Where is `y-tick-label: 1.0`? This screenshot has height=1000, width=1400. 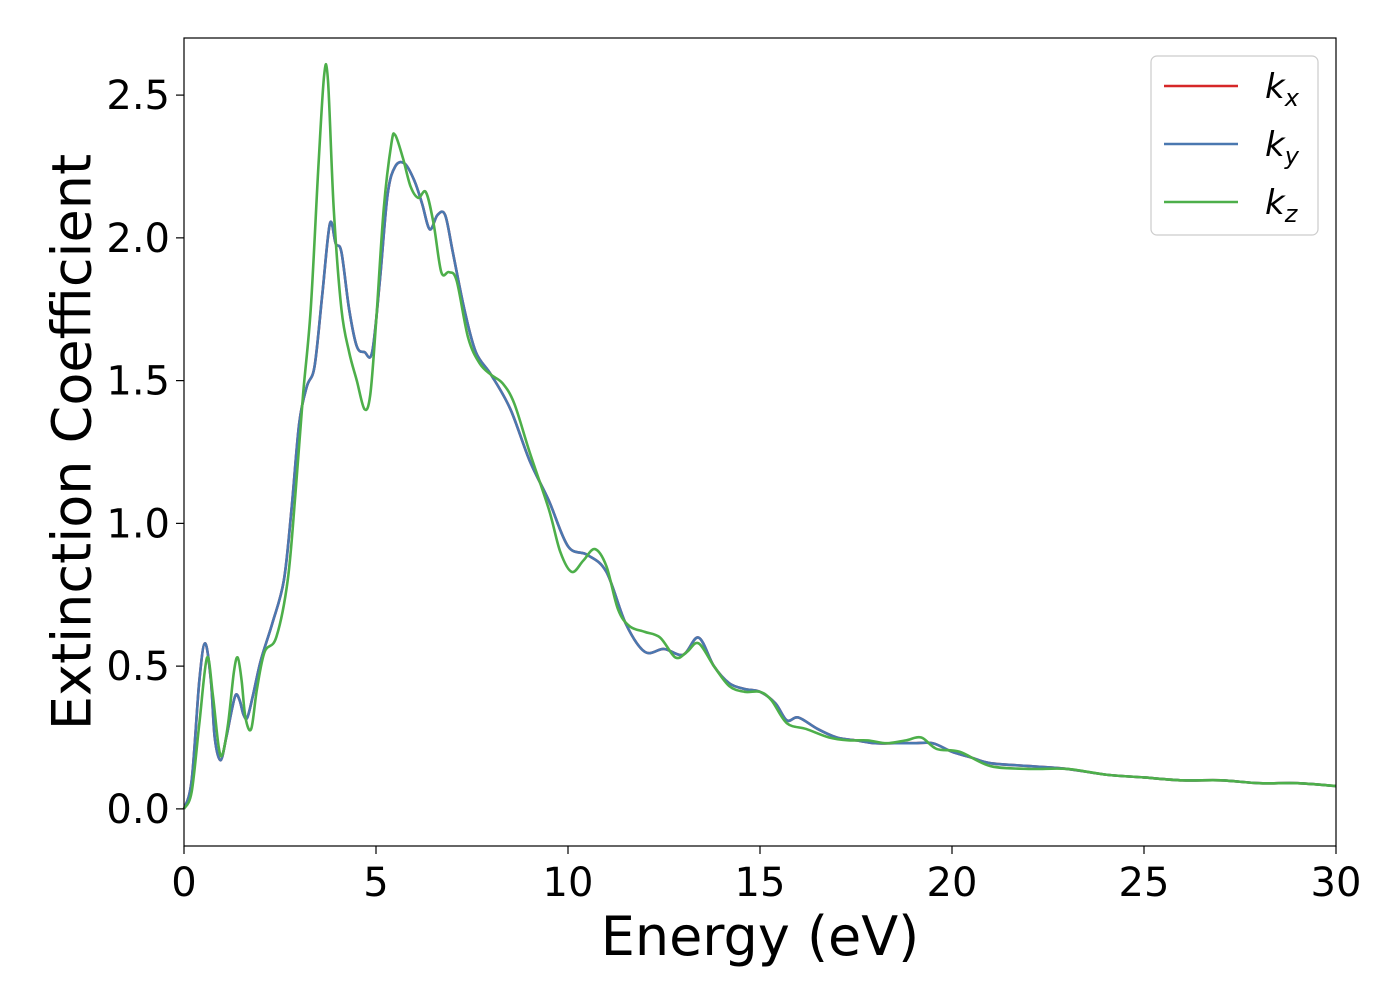
y-tick-label: 1.0 is located at coordinates (138, 524).